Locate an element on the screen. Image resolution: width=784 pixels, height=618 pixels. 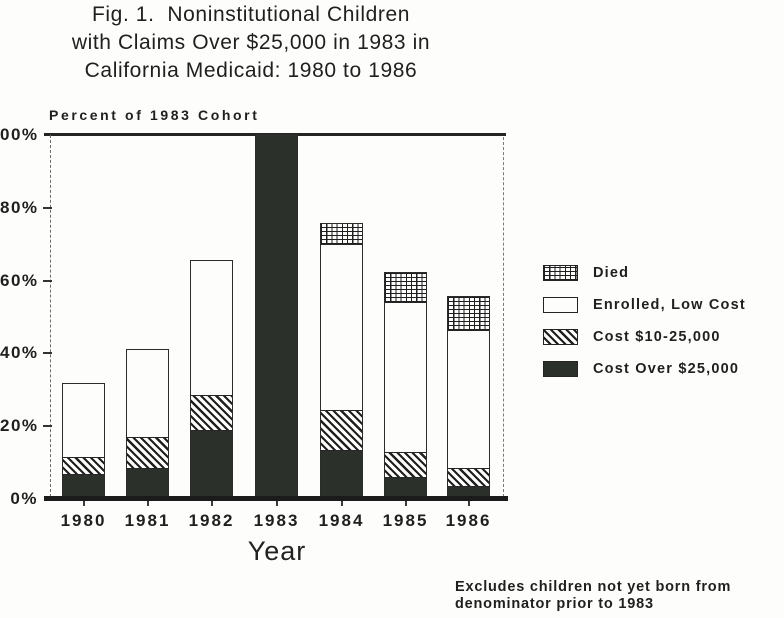
bar-1982-segment-diagonal is located at coordinates (211, 412).